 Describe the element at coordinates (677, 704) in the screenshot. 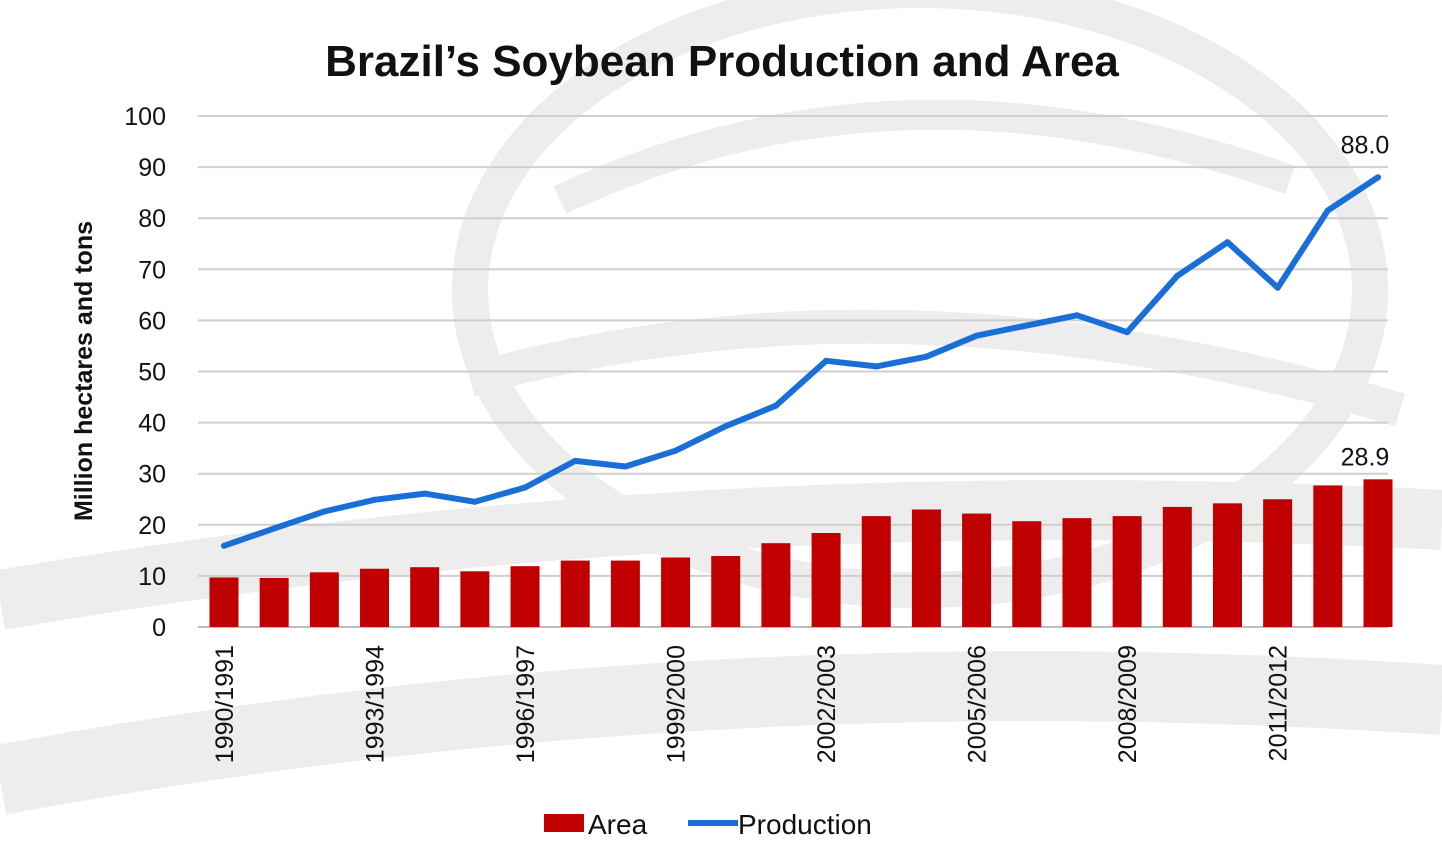

I see `x-tick-label-1999-2000: 1999/2000` at that location.